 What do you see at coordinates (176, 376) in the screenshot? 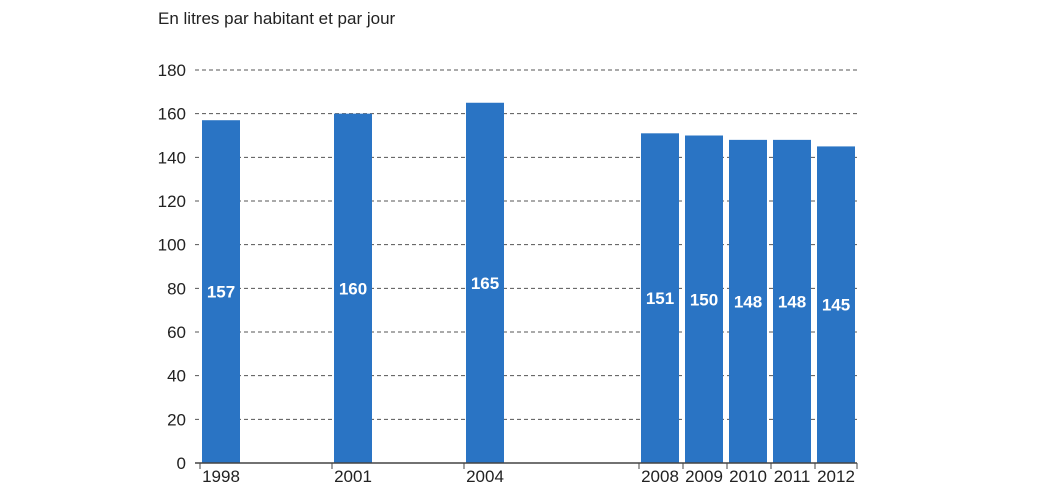
I see `y-tick-label: 40` at bounding box center [176, 376].